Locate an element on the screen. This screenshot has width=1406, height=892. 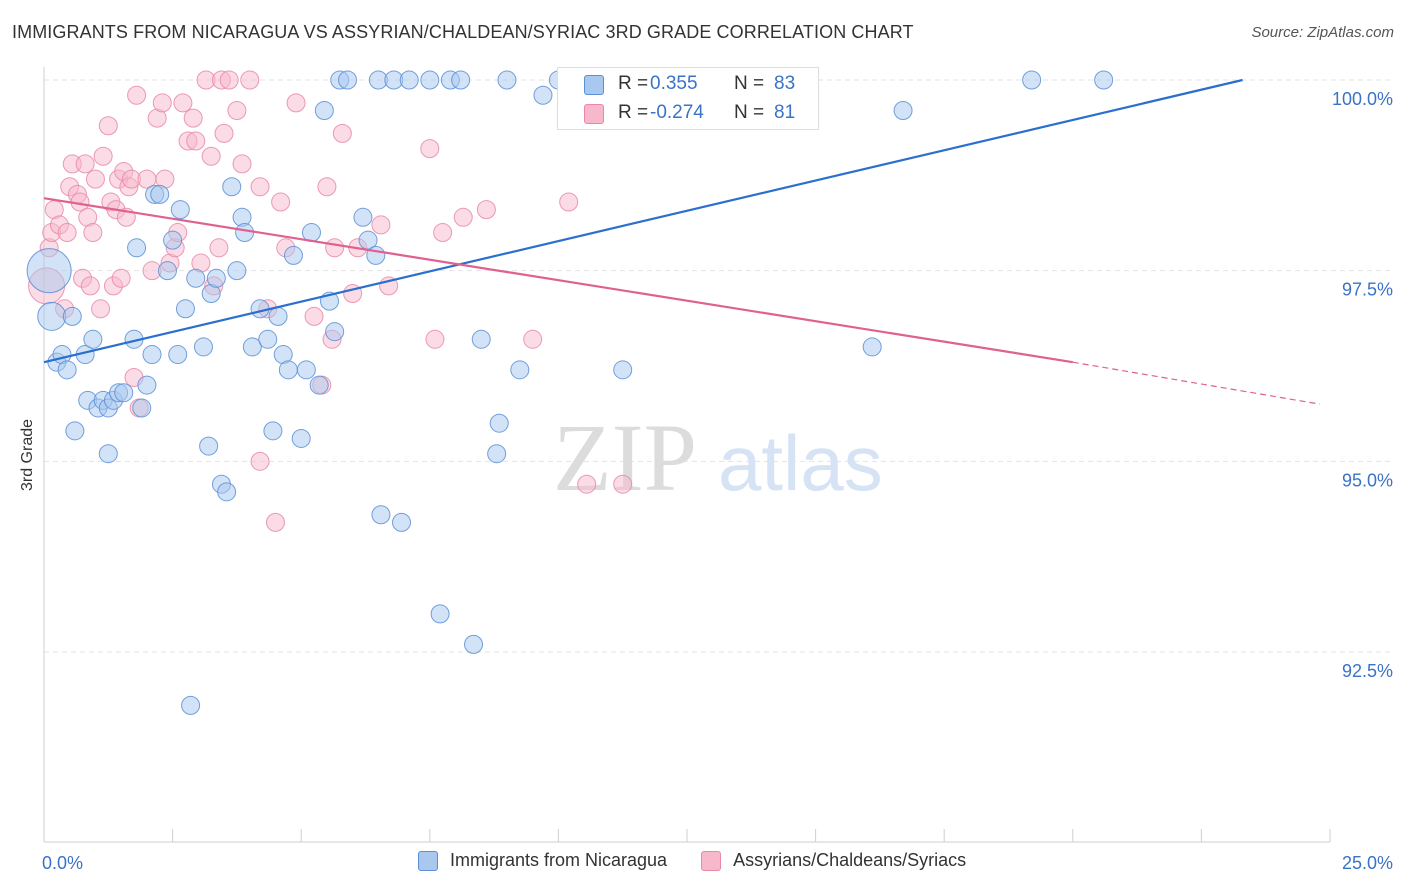
stats-box: R = 0.355 N = 83 R = -0.274 N = 81 is located at coordinates (688, 98).